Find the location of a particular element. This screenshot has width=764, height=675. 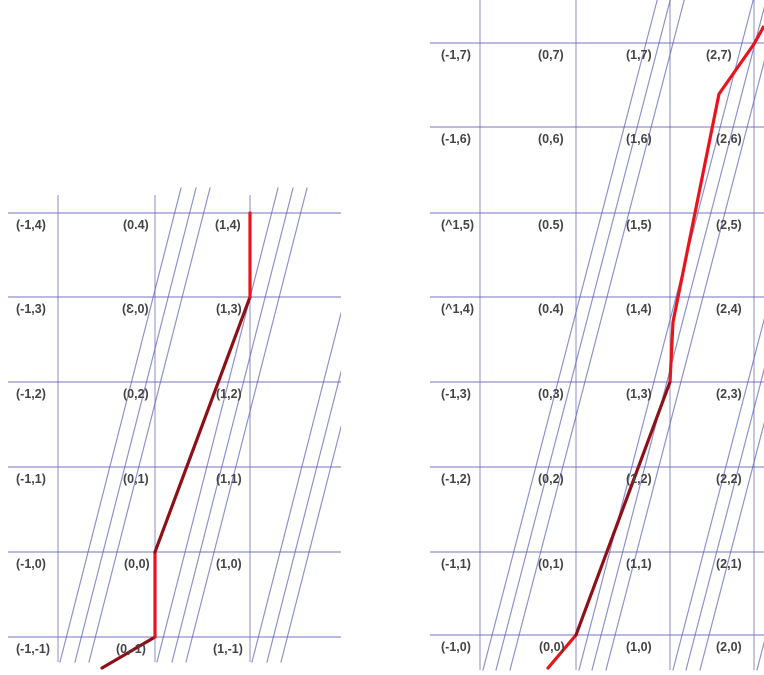

coordinate-label: (2,4) is located at coordinates (729, 309).